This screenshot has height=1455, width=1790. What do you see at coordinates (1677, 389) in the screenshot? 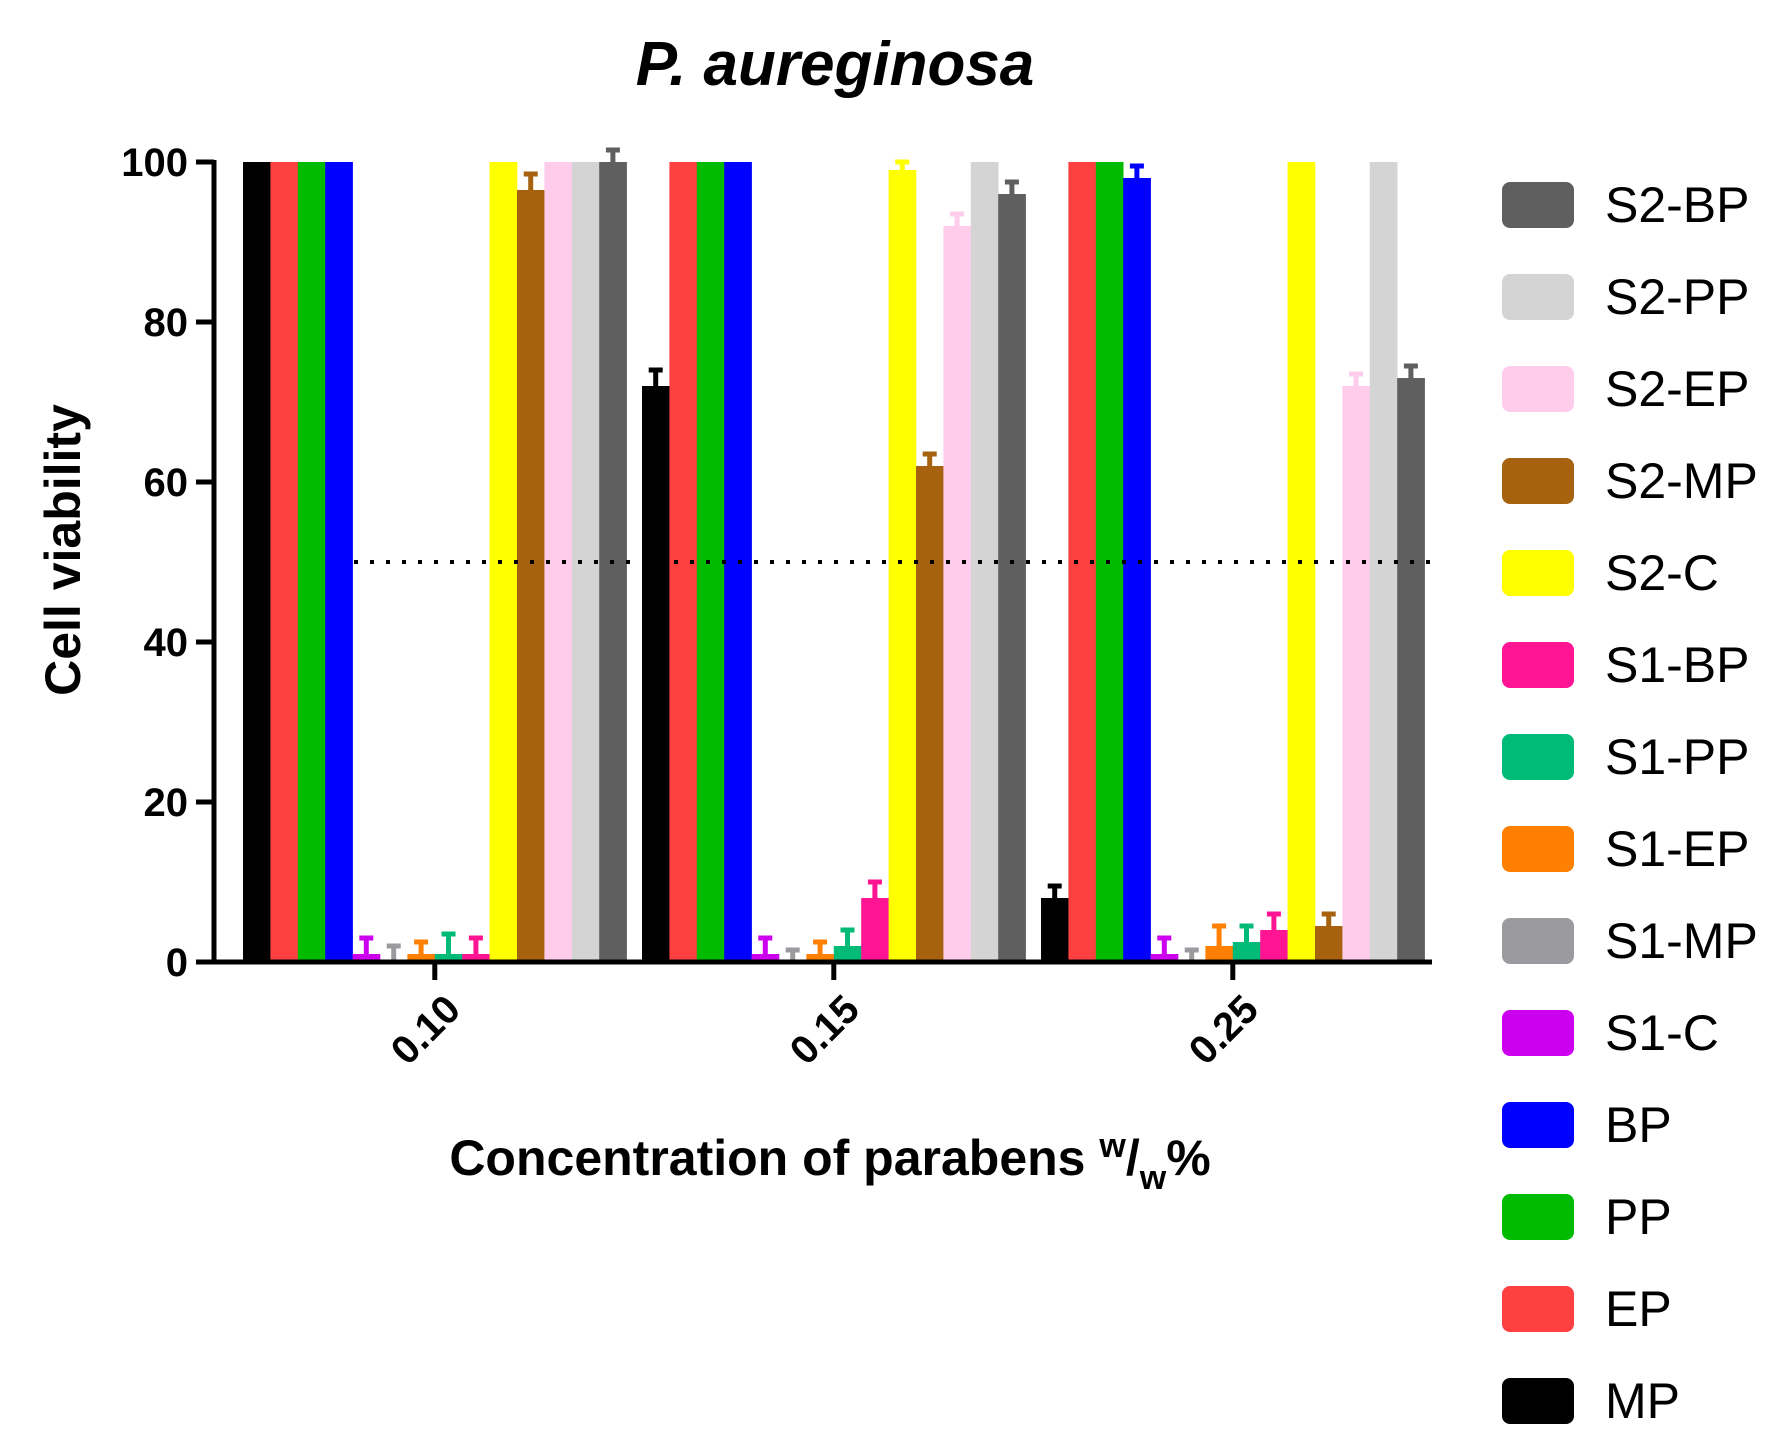
I see `legend-label-s2-ep: S2-EP` at bounding box center [1677, 389].